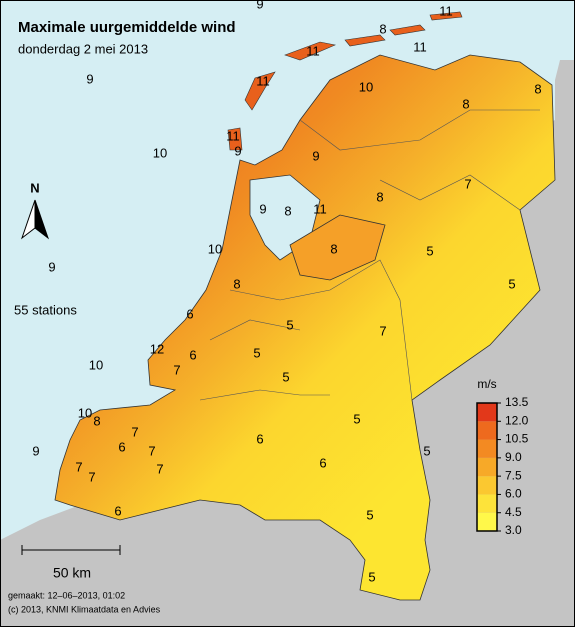  I want to click on colorbar-tick-label: 9.0, so click(513, 457).